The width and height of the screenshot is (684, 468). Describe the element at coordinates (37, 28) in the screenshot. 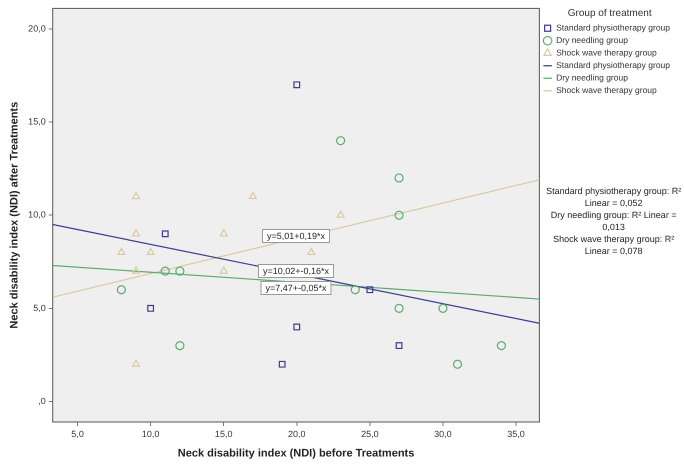

I see `y-tick-label: 20,0` at that location.